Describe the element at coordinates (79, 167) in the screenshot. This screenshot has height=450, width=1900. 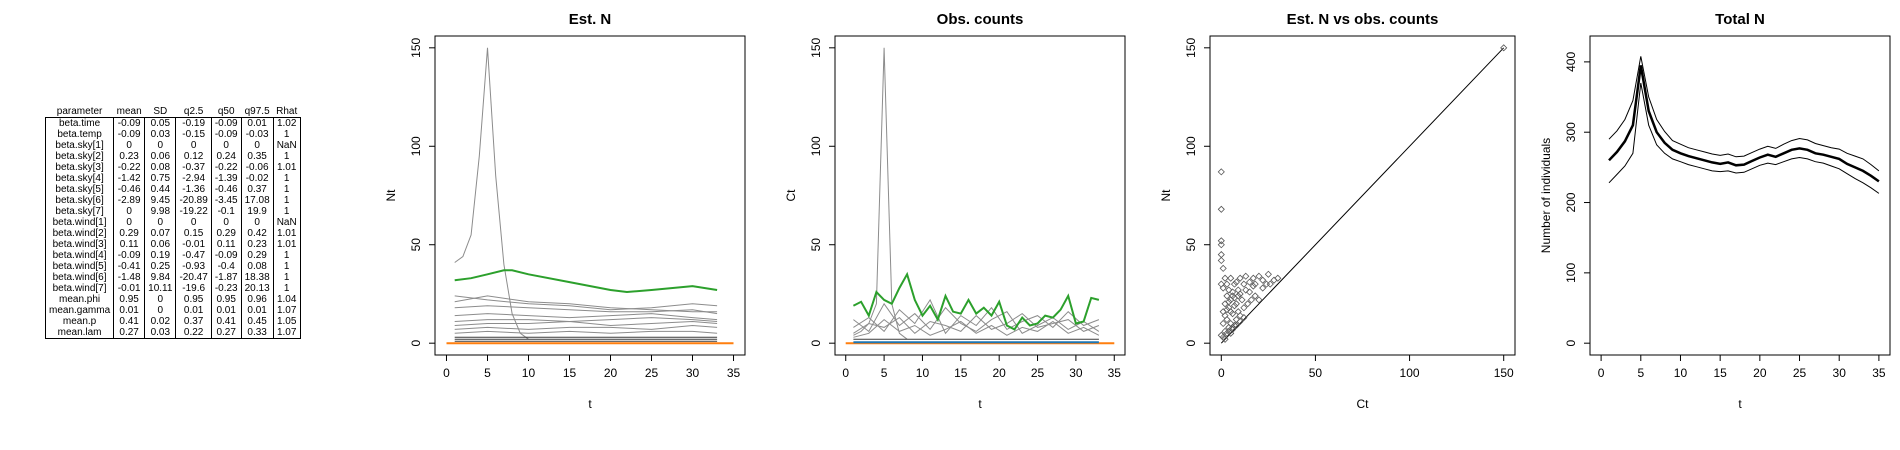
I see `table-cell: beta.sky[3]` at that location.